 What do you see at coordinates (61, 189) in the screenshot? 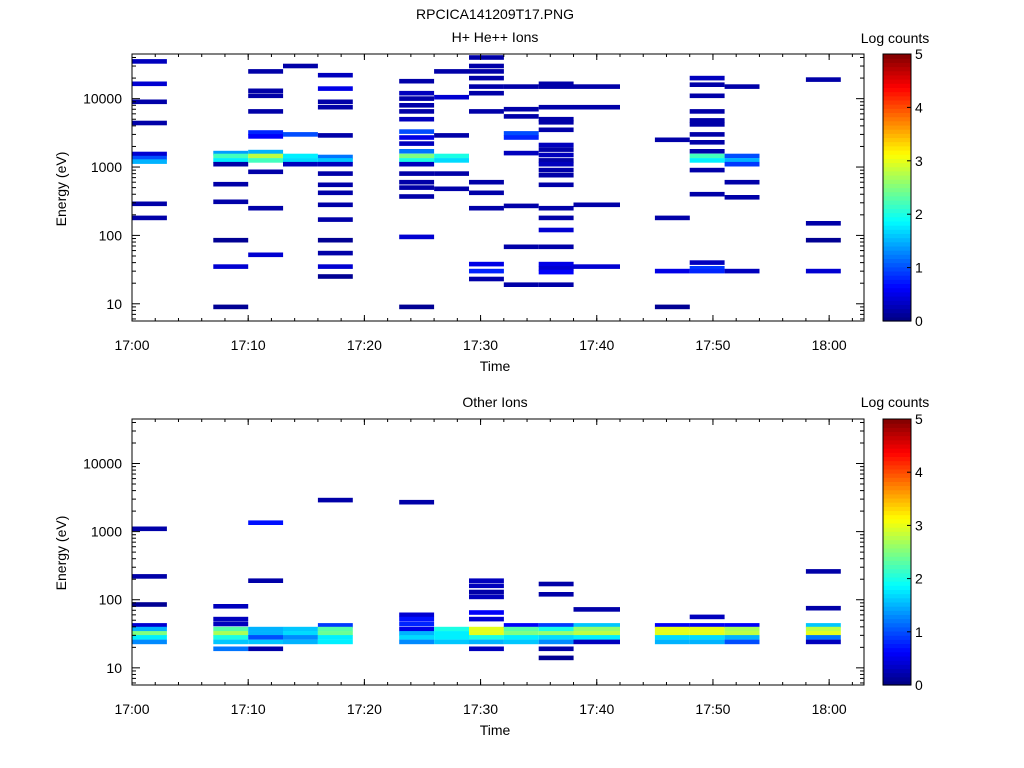
I see `y-axis-label: Energy (eV)` at bounding box center [61, 189].